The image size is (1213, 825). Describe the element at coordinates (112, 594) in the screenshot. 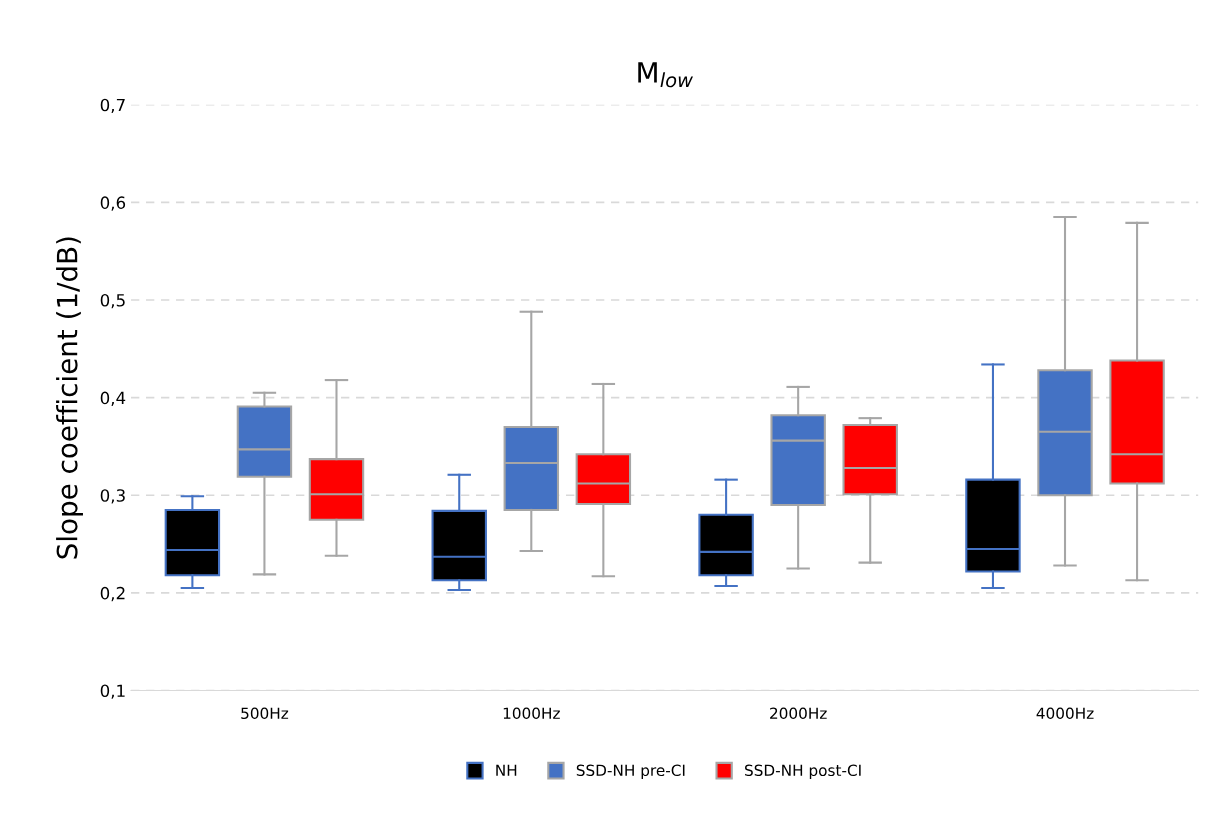

I see `y-tick-label: 0,2` at that location.